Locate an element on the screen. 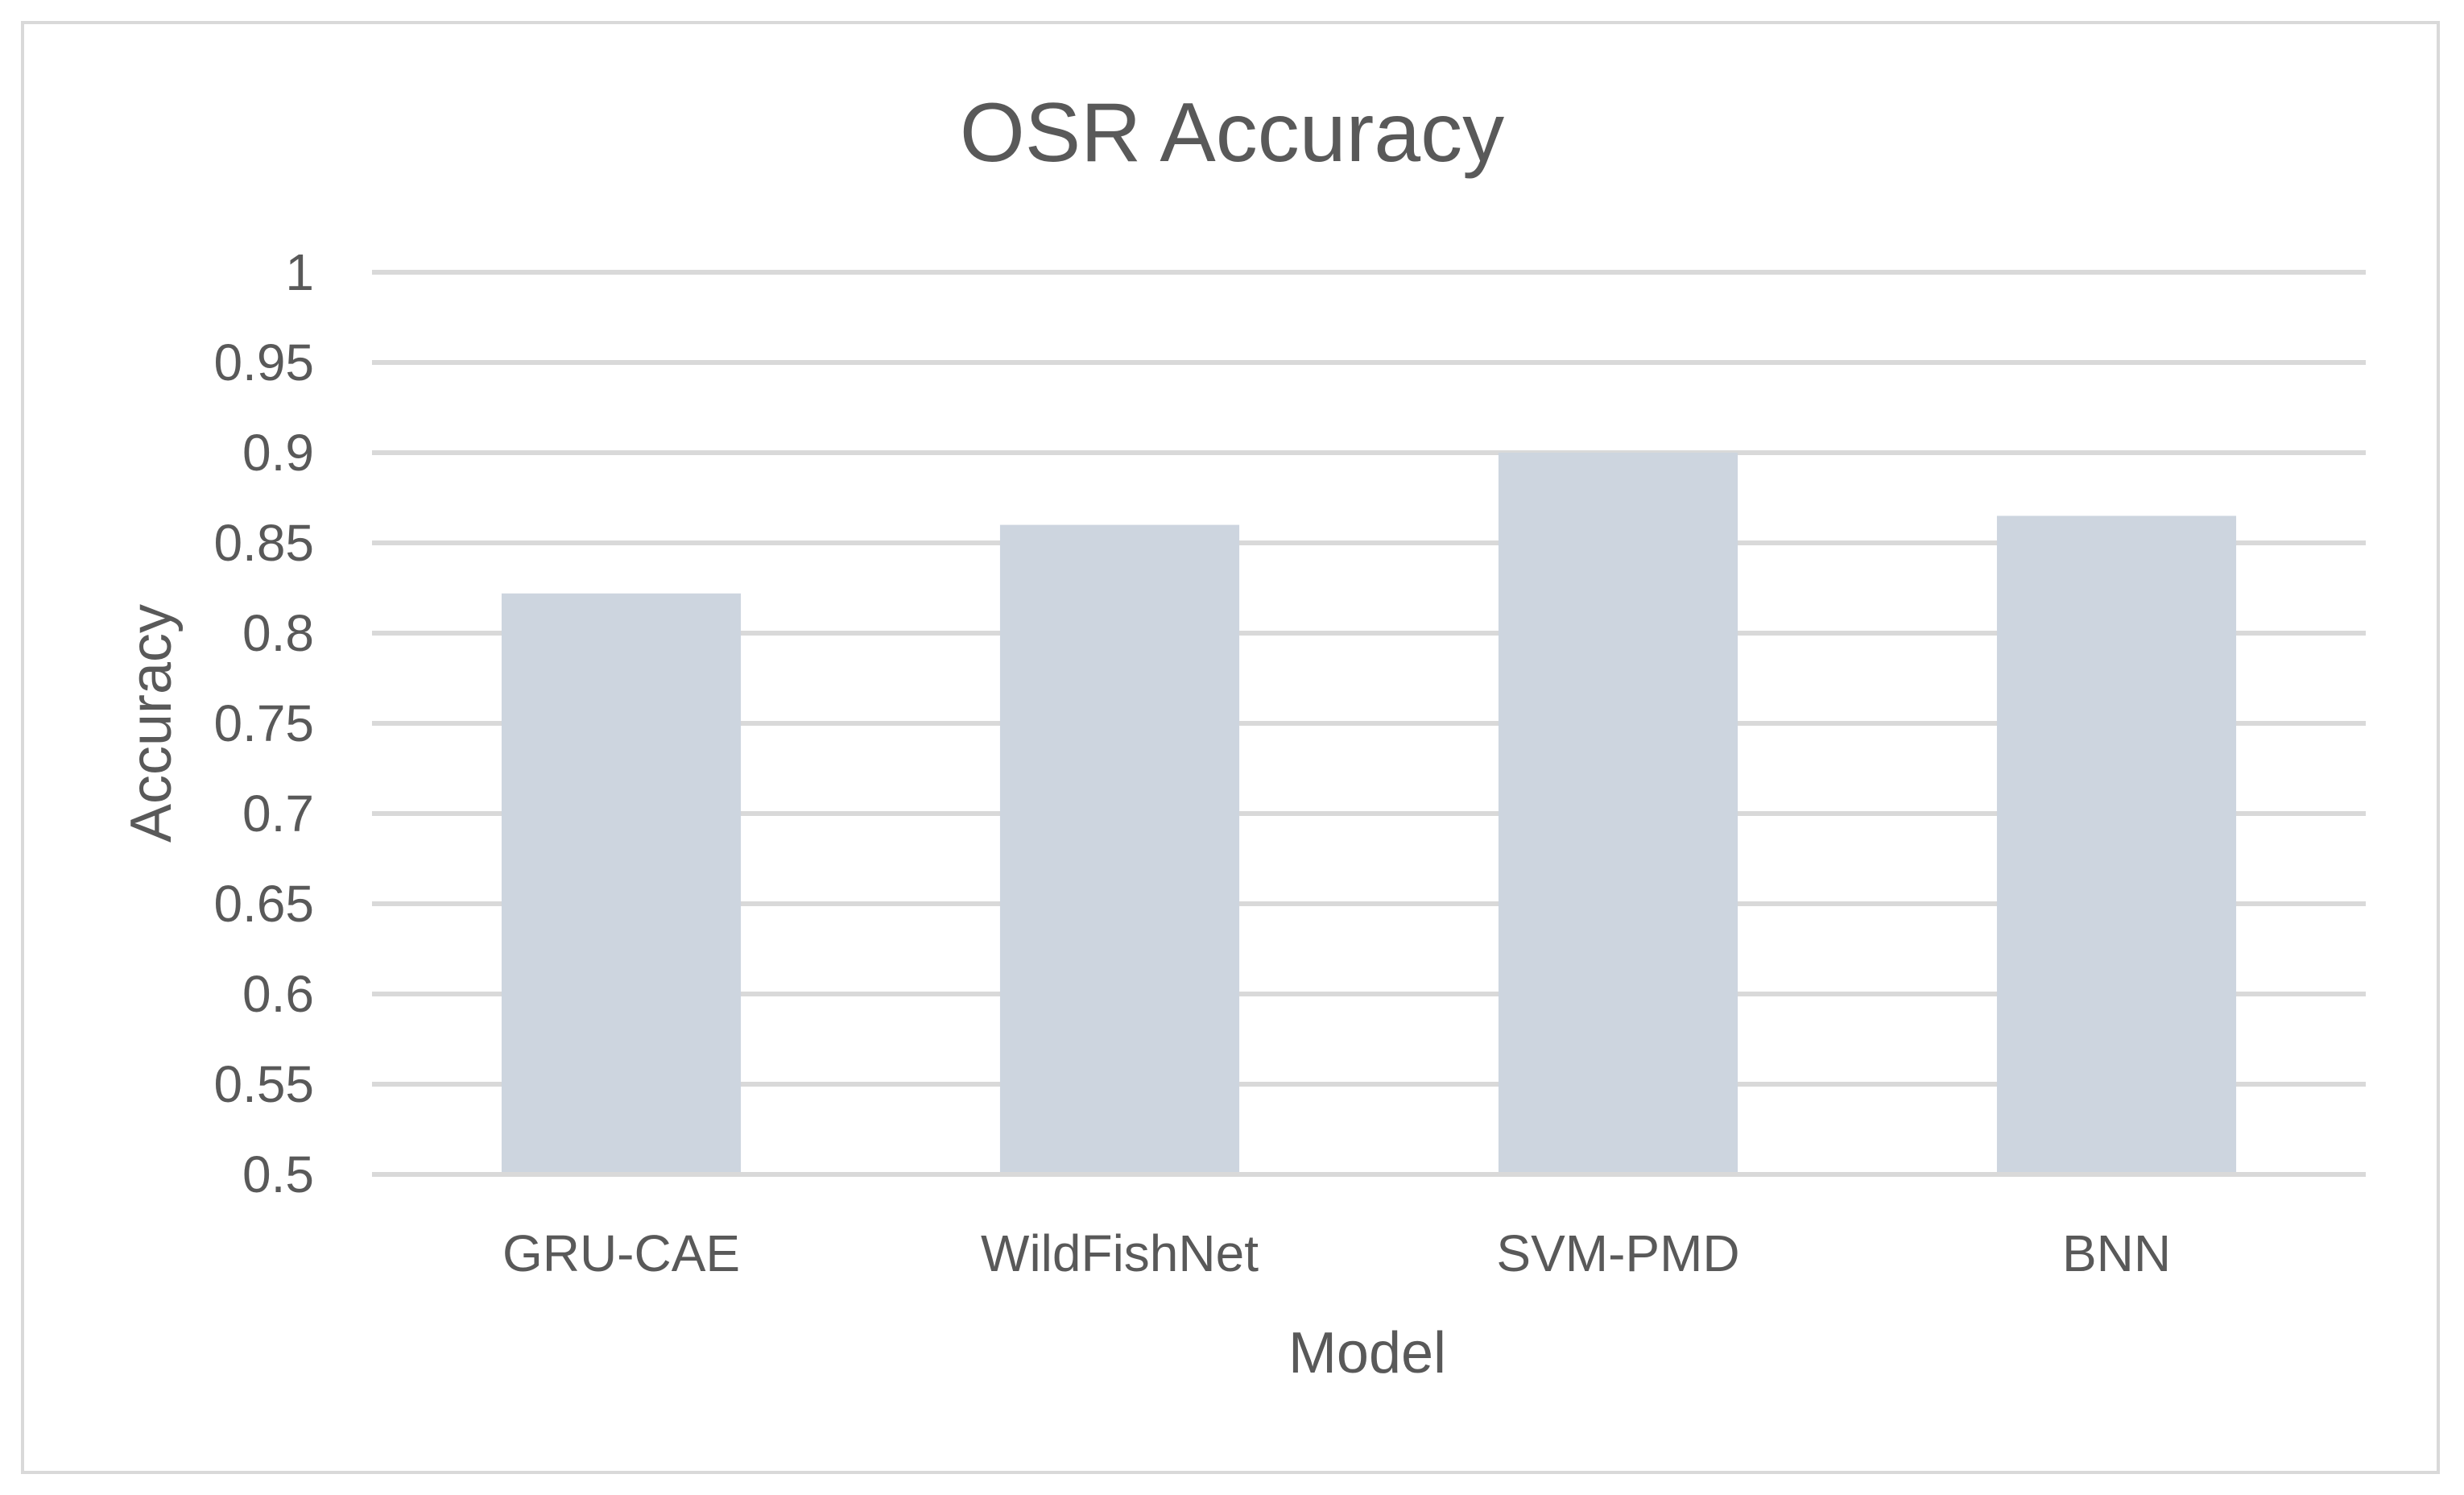 The image size is (2464, 1495). bar-gru-cae is located at coordinates (621, 883).